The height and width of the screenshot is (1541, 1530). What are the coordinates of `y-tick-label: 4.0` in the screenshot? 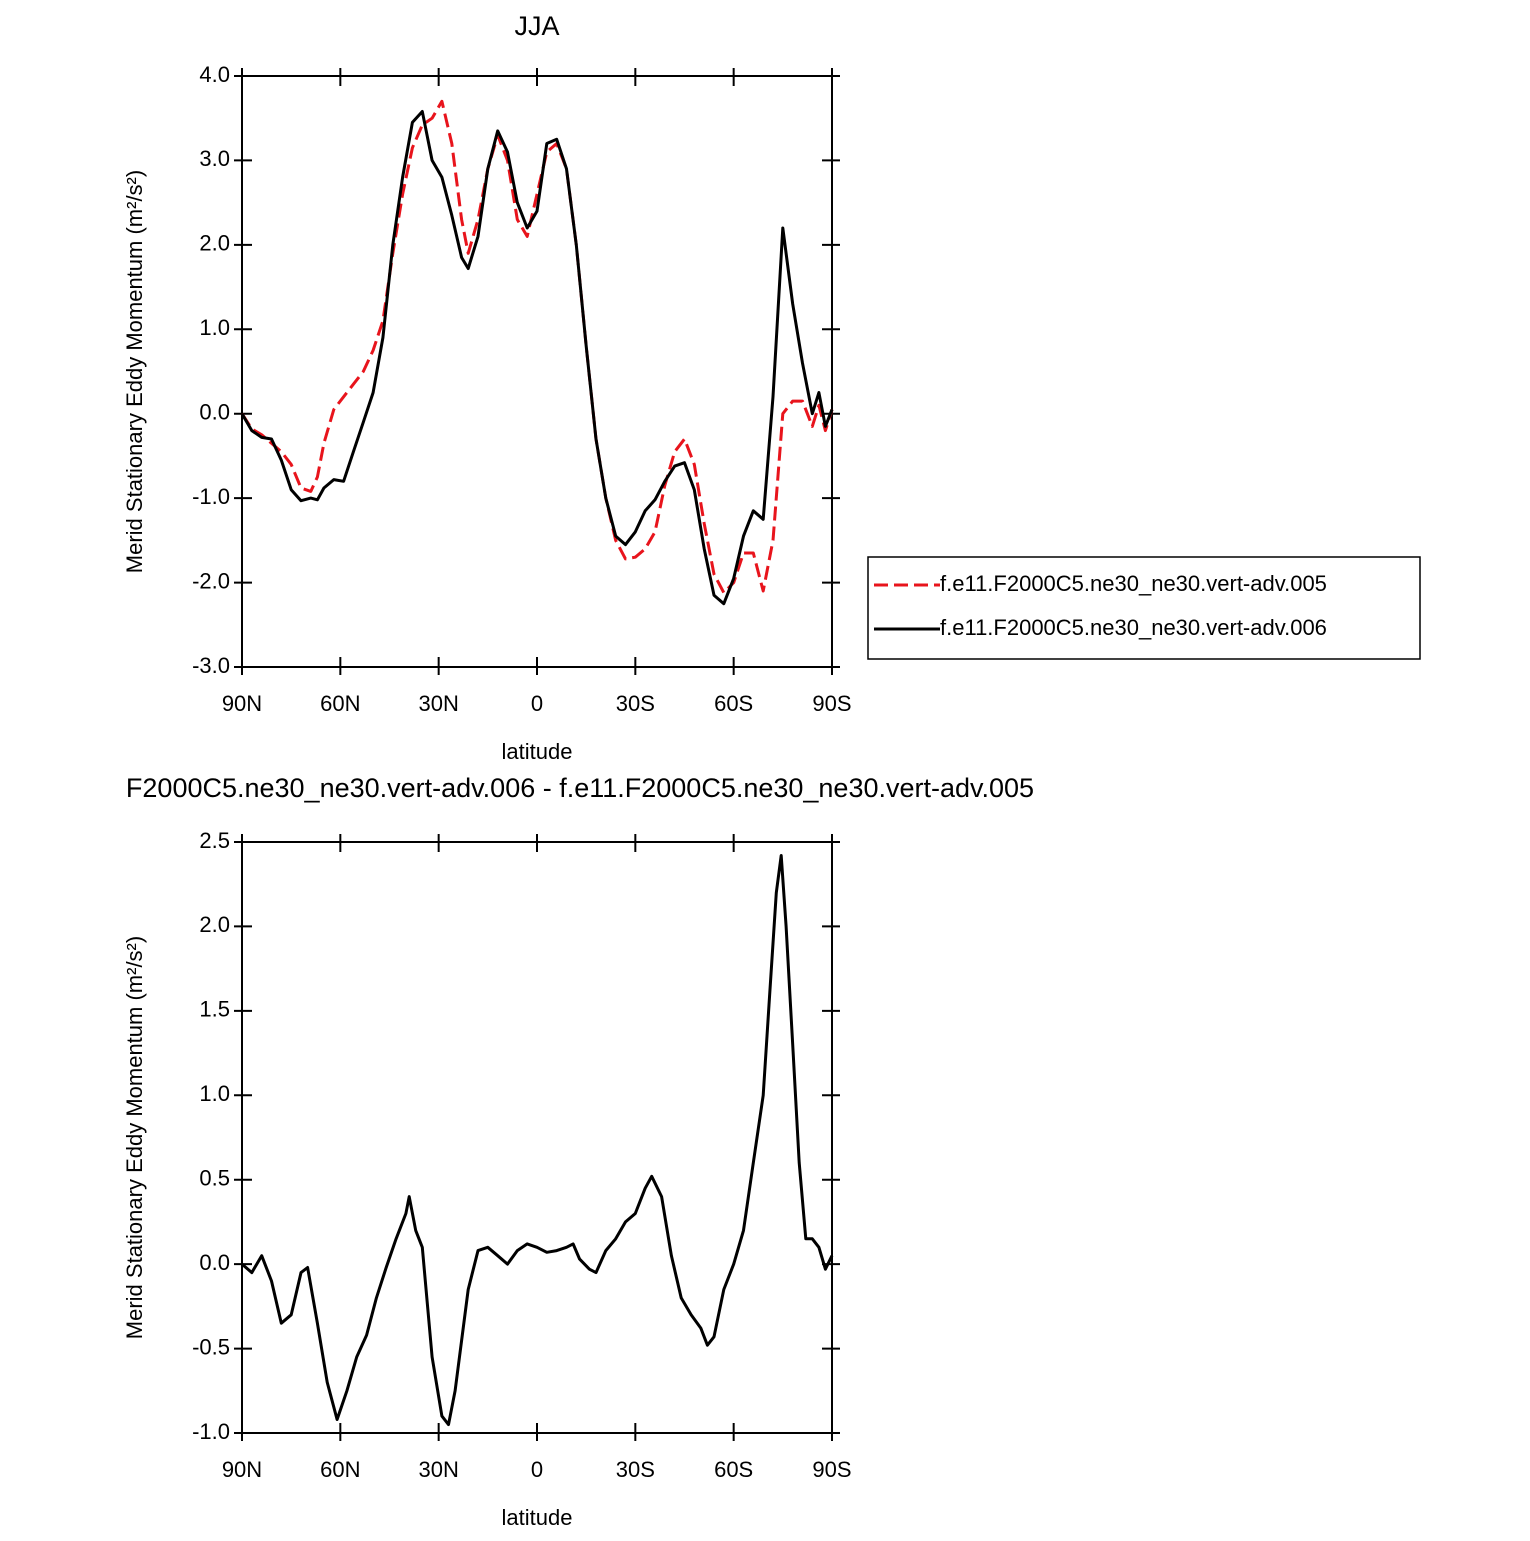 It's located at (214, 74).